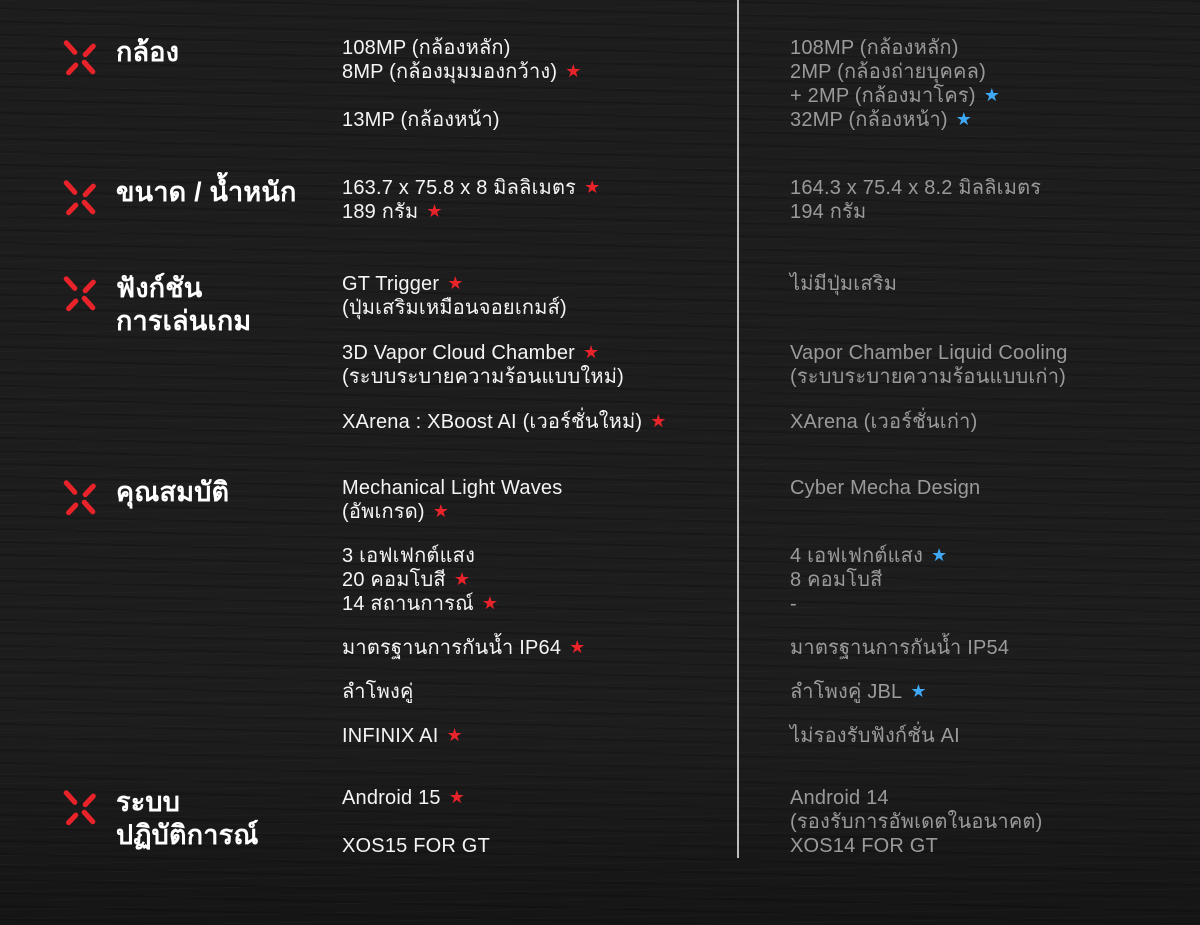 This screenshot has height=925, width=1200. I want to click on spec-line: -, so click(986, 604).